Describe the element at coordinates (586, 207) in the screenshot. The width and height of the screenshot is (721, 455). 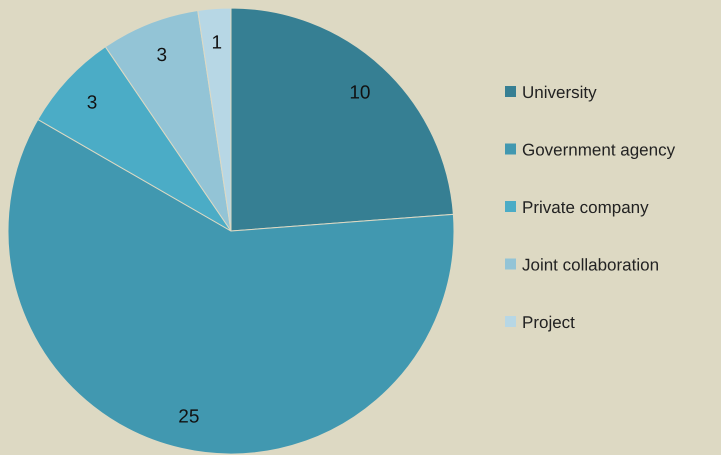
I see `legend-label: Private company` at that location.